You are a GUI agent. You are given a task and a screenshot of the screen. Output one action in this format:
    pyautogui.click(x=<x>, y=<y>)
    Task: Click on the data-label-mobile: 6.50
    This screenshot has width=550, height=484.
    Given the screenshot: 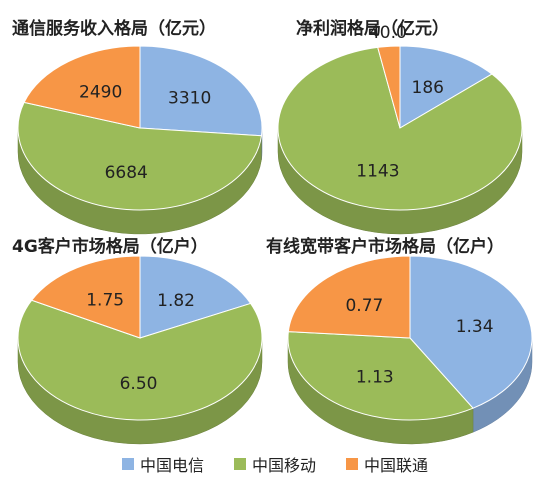 What is the action you would take?
    pyautogui.click(x=139, y=384)
    